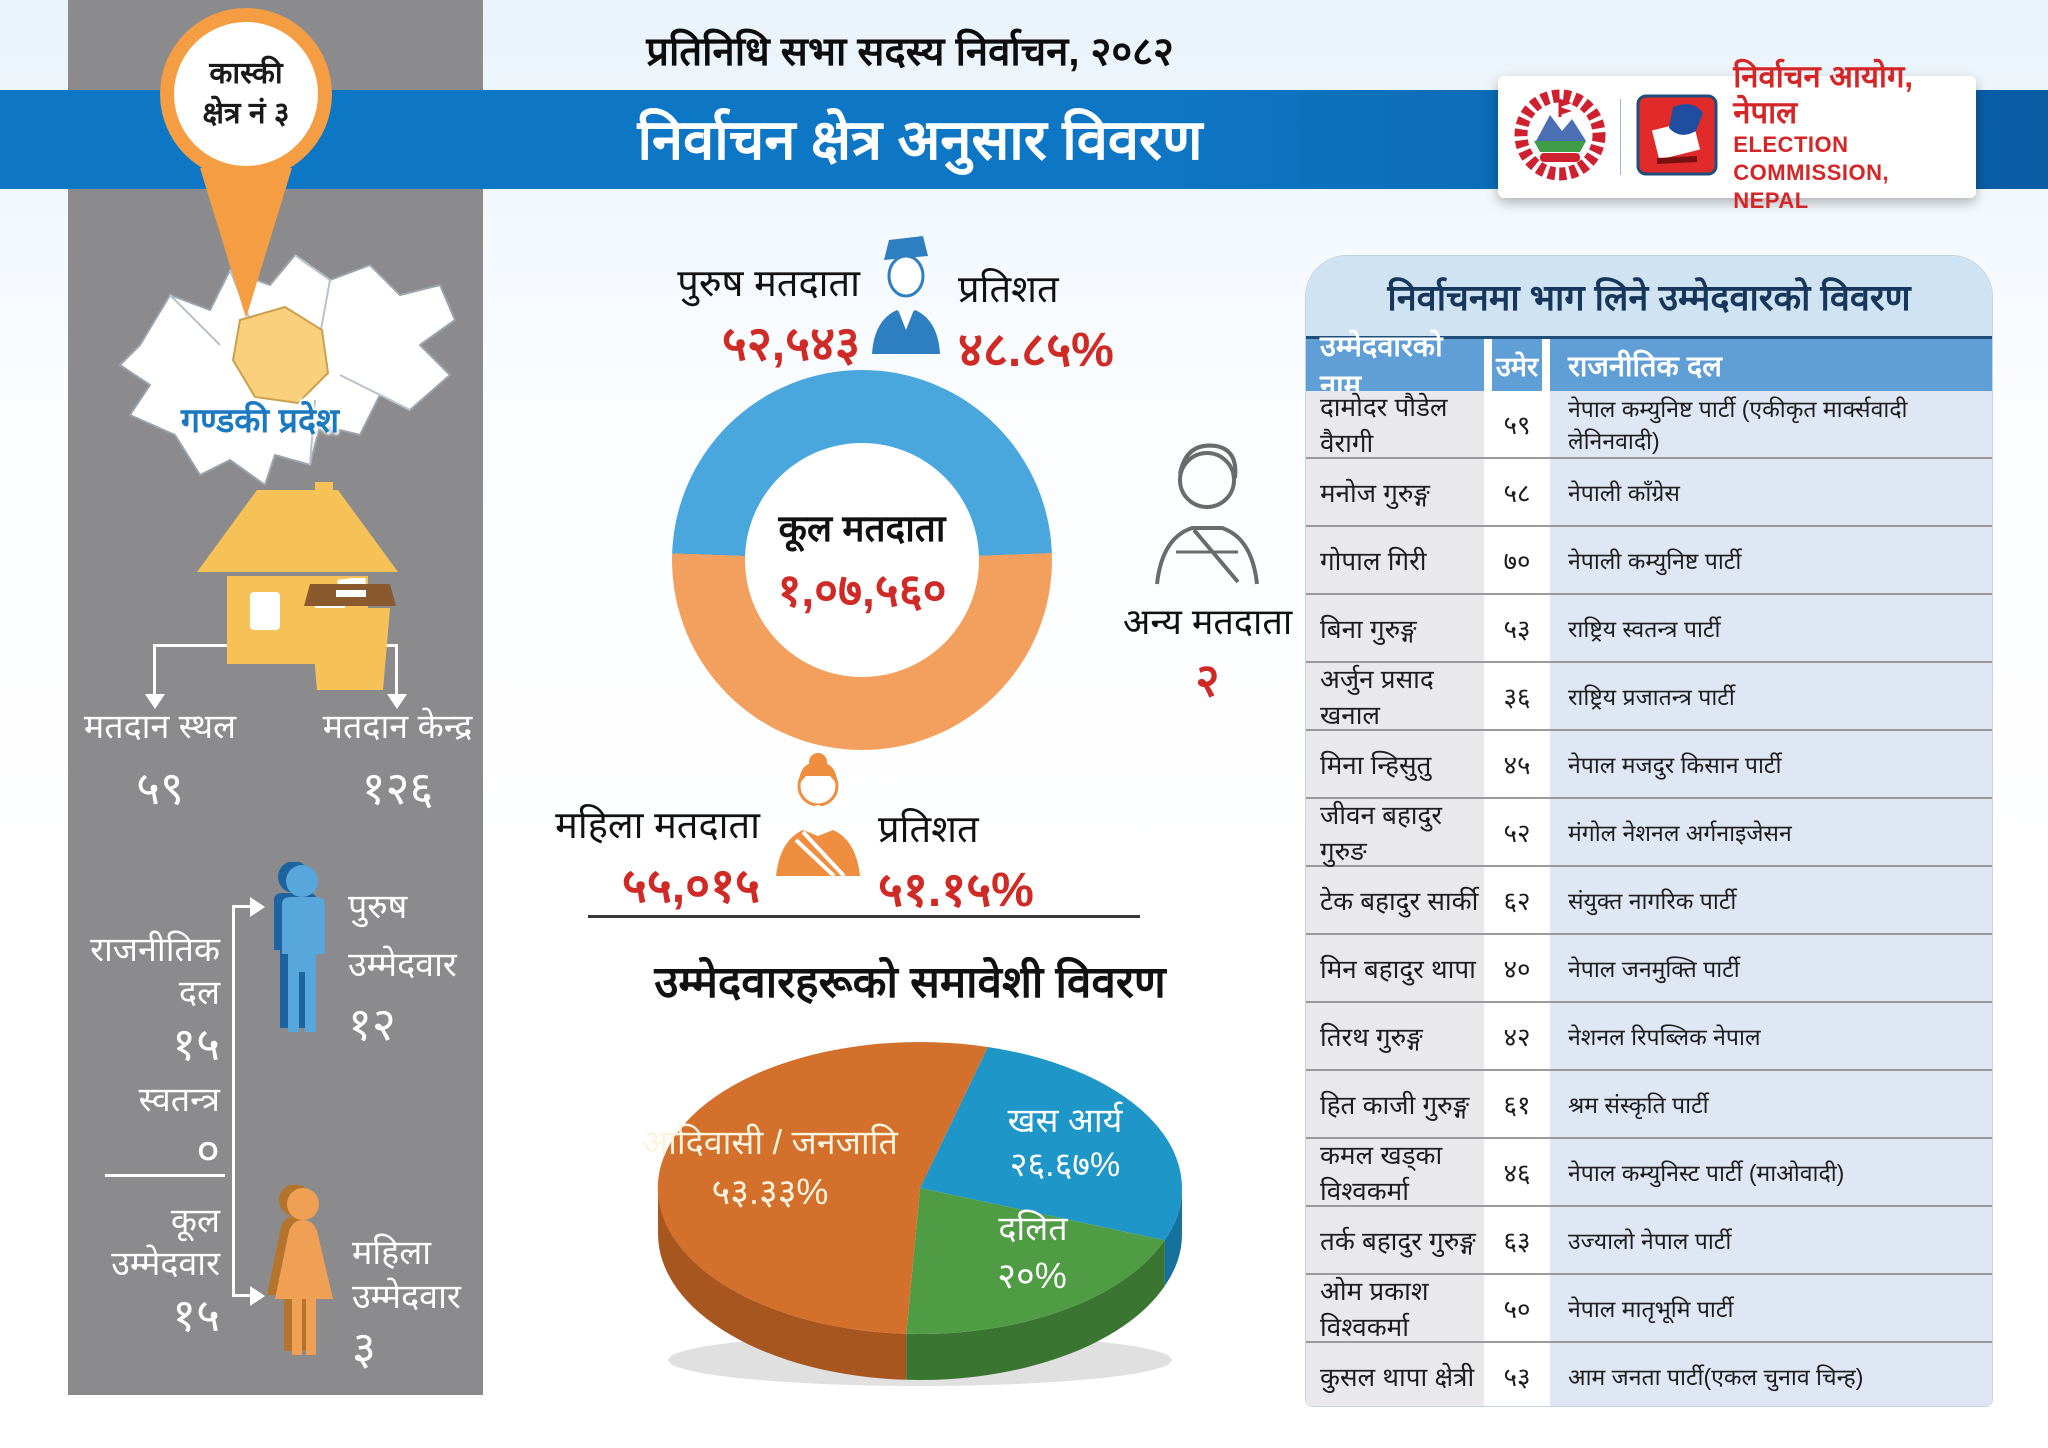 This screenshot has width=2048, height=1448. I want to click on candidate-name: तिरथ गुरुङ्ग, so click(1395, 1036).